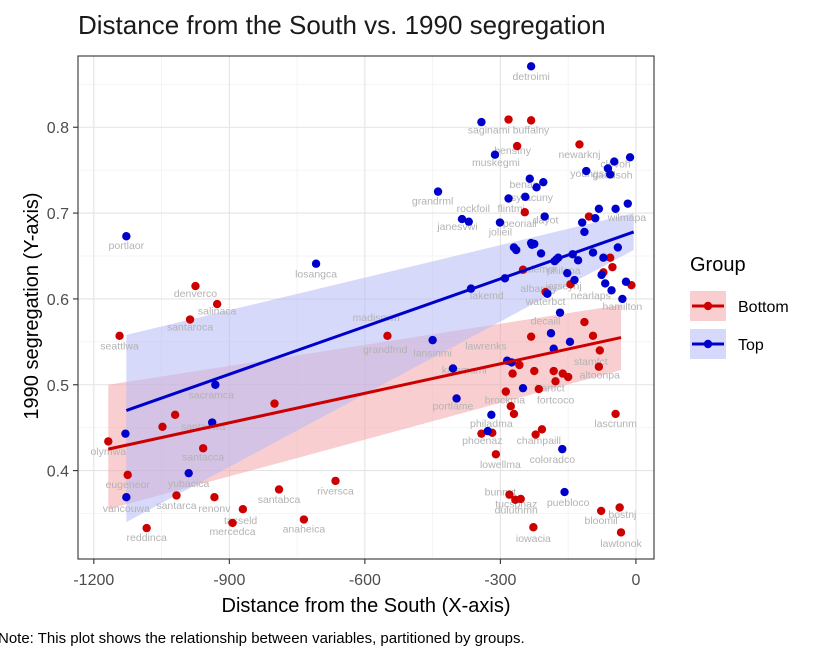 Image resolution: width=825 pixels, height=660 pixels. Describe the element at coordinates (516, 511) in the screenshot. I see `point-label: duluthmn` at that location.